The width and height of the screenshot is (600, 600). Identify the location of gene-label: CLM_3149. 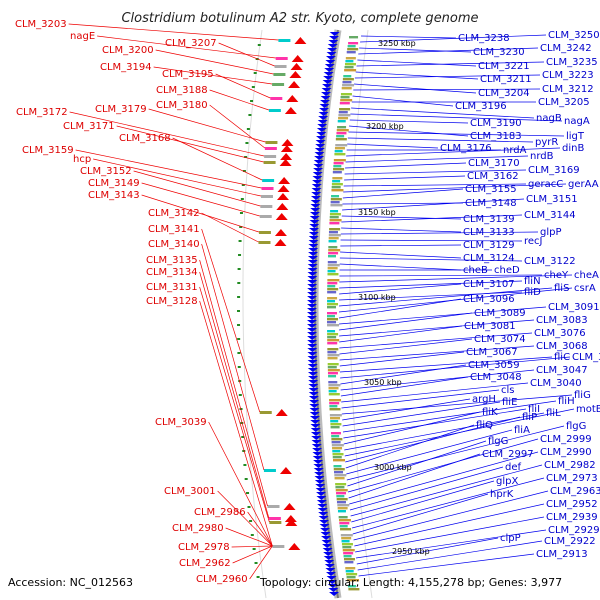
(114, 183).